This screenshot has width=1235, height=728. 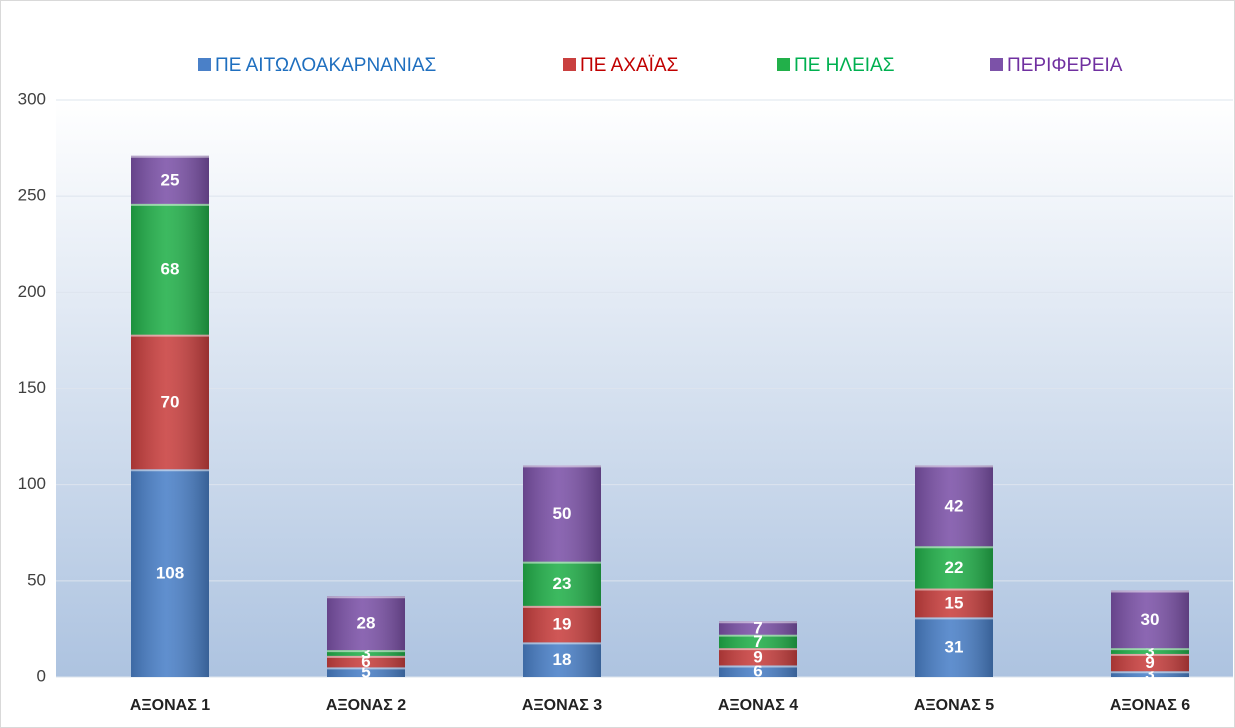 I want to click on data-label: 108, so click(x=170, y=573).